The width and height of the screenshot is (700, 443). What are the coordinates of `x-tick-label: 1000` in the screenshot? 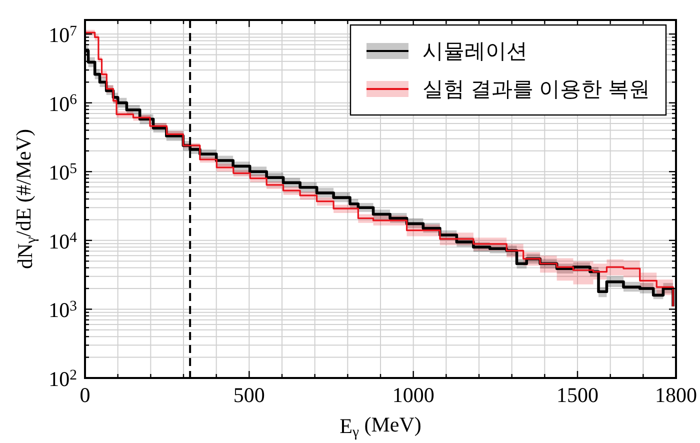 It's located at (413, 395).